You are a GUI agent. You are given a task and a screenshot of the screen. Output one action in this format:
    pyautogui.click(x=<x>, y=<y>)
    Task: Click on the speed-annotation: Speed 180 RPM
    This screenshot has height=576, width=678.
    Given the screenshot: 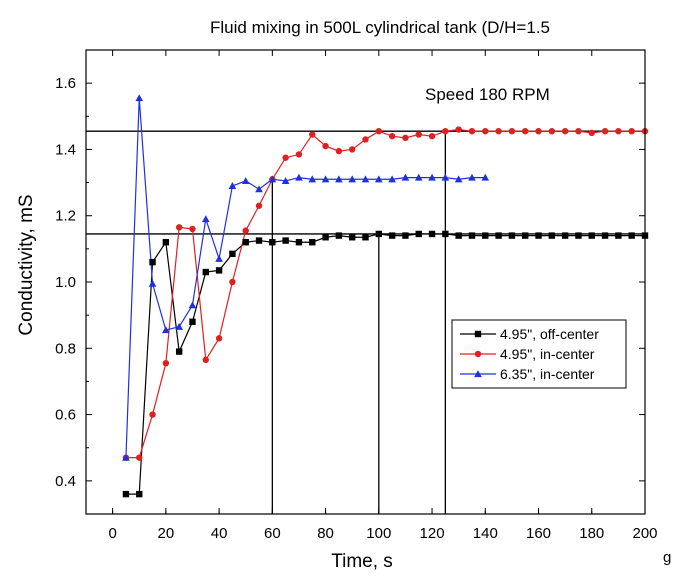 What is the action you would take?
    pyautogui.click(x=487, y=94)
    